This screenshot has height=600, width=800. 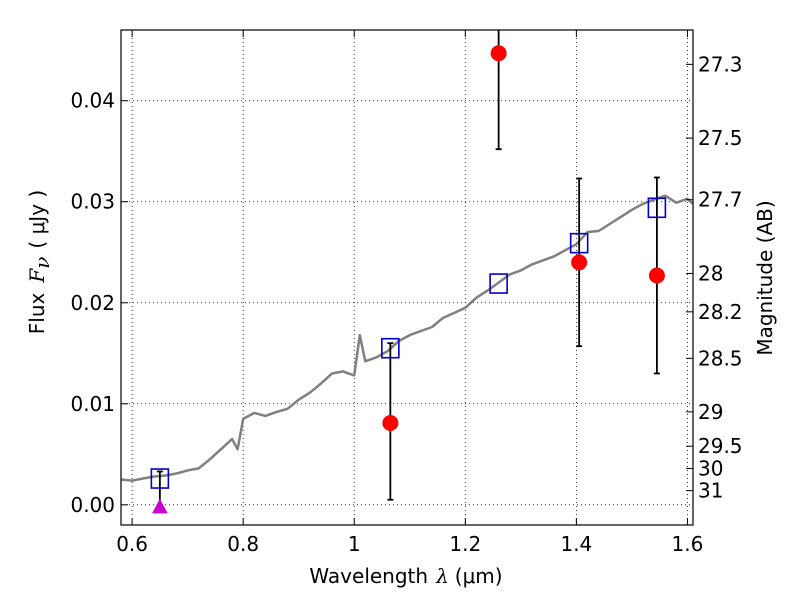 I want to click on x-tick-label: 1.4, so click(x=576, y=544).